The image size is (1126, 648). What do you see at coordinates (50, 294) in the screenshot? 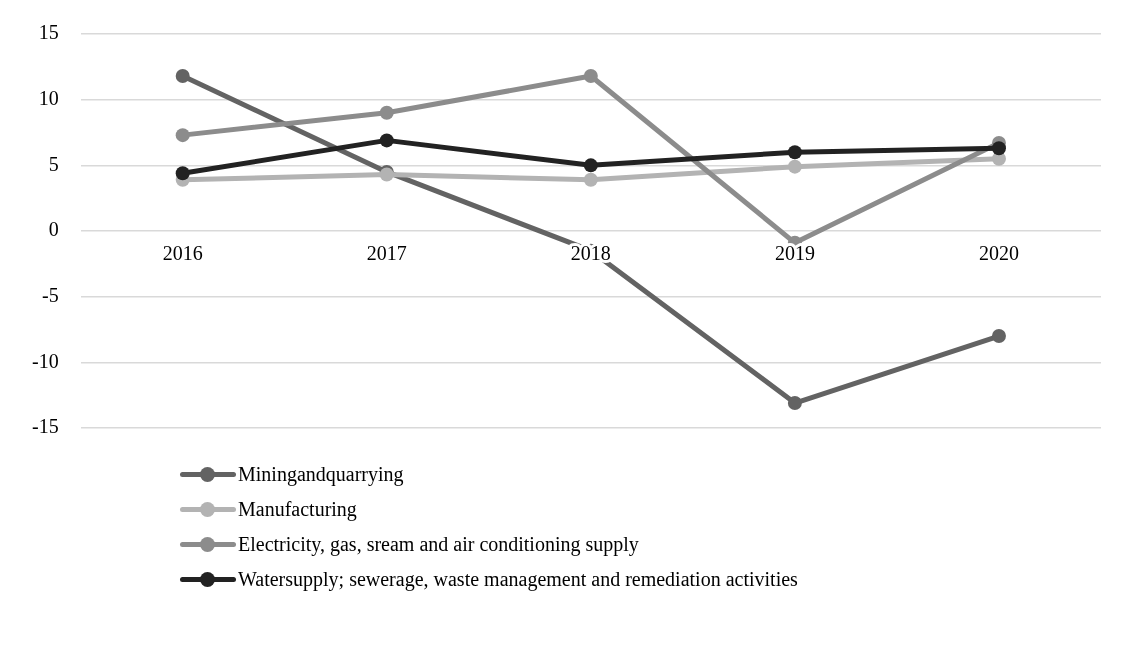
I see `y-tick-label: -5` at bounding box center [50, 294].